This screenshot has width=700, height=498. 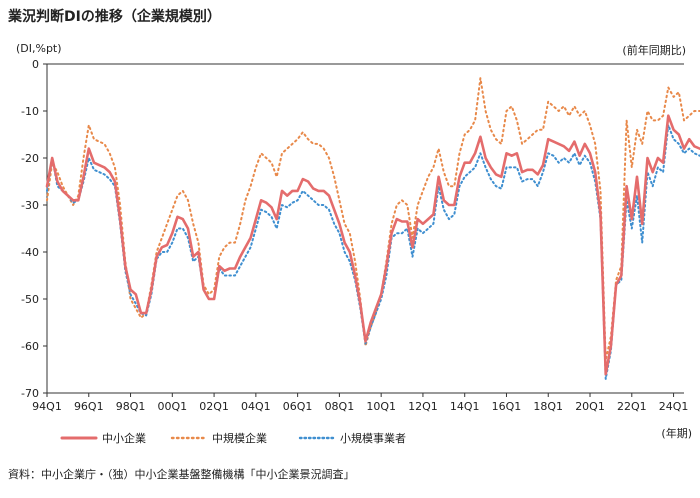 I want to click on x-tick-label: 20Q1, so click(x=590, y=406).